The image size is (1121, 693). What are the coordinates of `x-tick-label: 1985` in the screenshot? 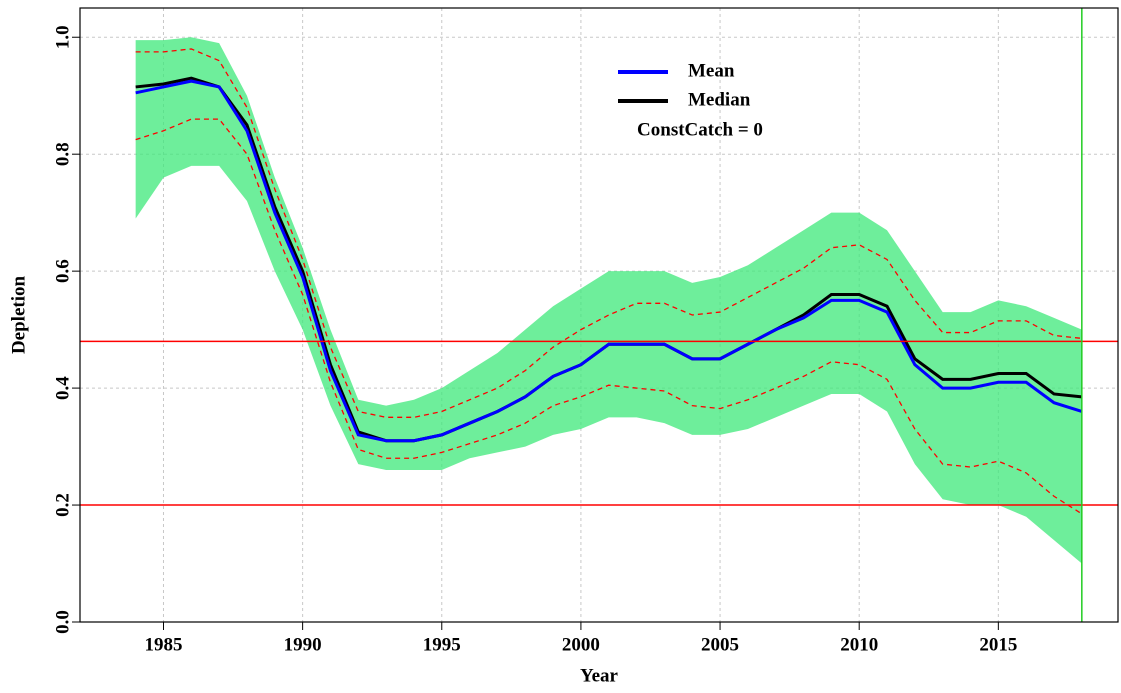 It's located at (163, 644).